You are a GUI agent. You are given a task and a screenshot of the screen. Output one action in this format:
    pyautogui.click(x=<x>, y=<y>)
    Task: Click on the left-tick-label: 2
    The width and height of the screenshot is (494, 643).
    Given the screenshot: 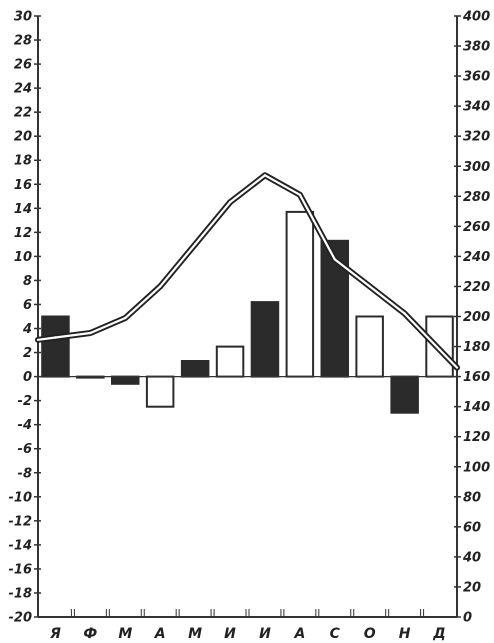 What is the action you would take?
    pyautogui.click(x=27, y=353)
    